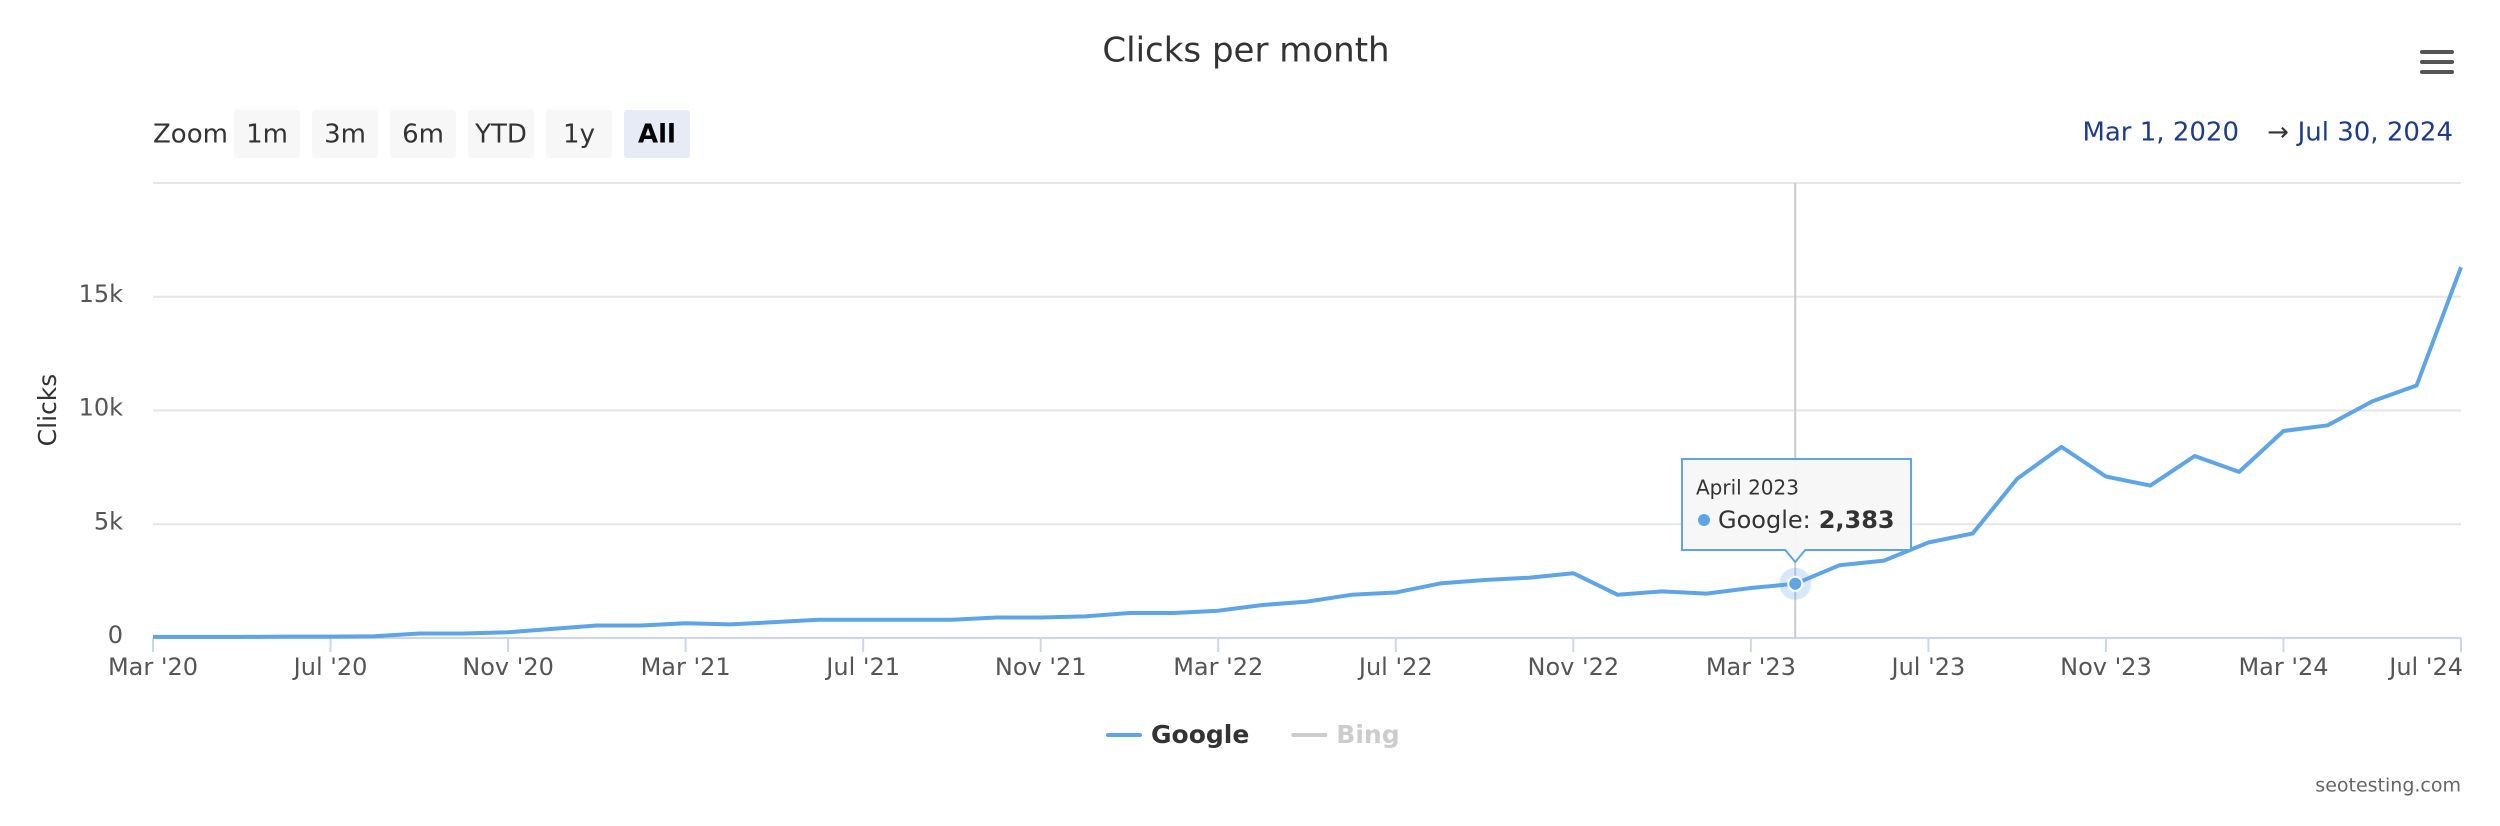 Image resolution: width=2500 pixels, height=826 pixels. I want to click on tooltip-title: April 2023, so click(1747, 488).